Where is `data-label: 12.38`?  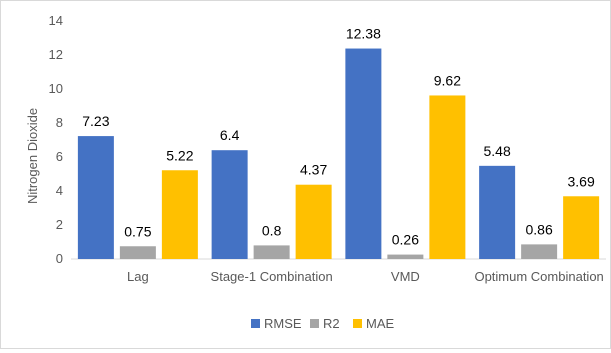 data-label: 12.38 is located at coordinates (363, 34).